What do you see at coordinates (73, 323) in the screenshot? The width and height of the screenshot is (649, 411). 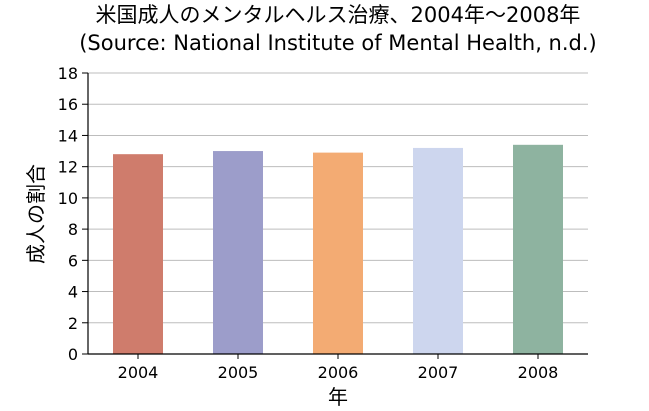 I see `y-tick-label: 2` at bounding box center [73, 323].